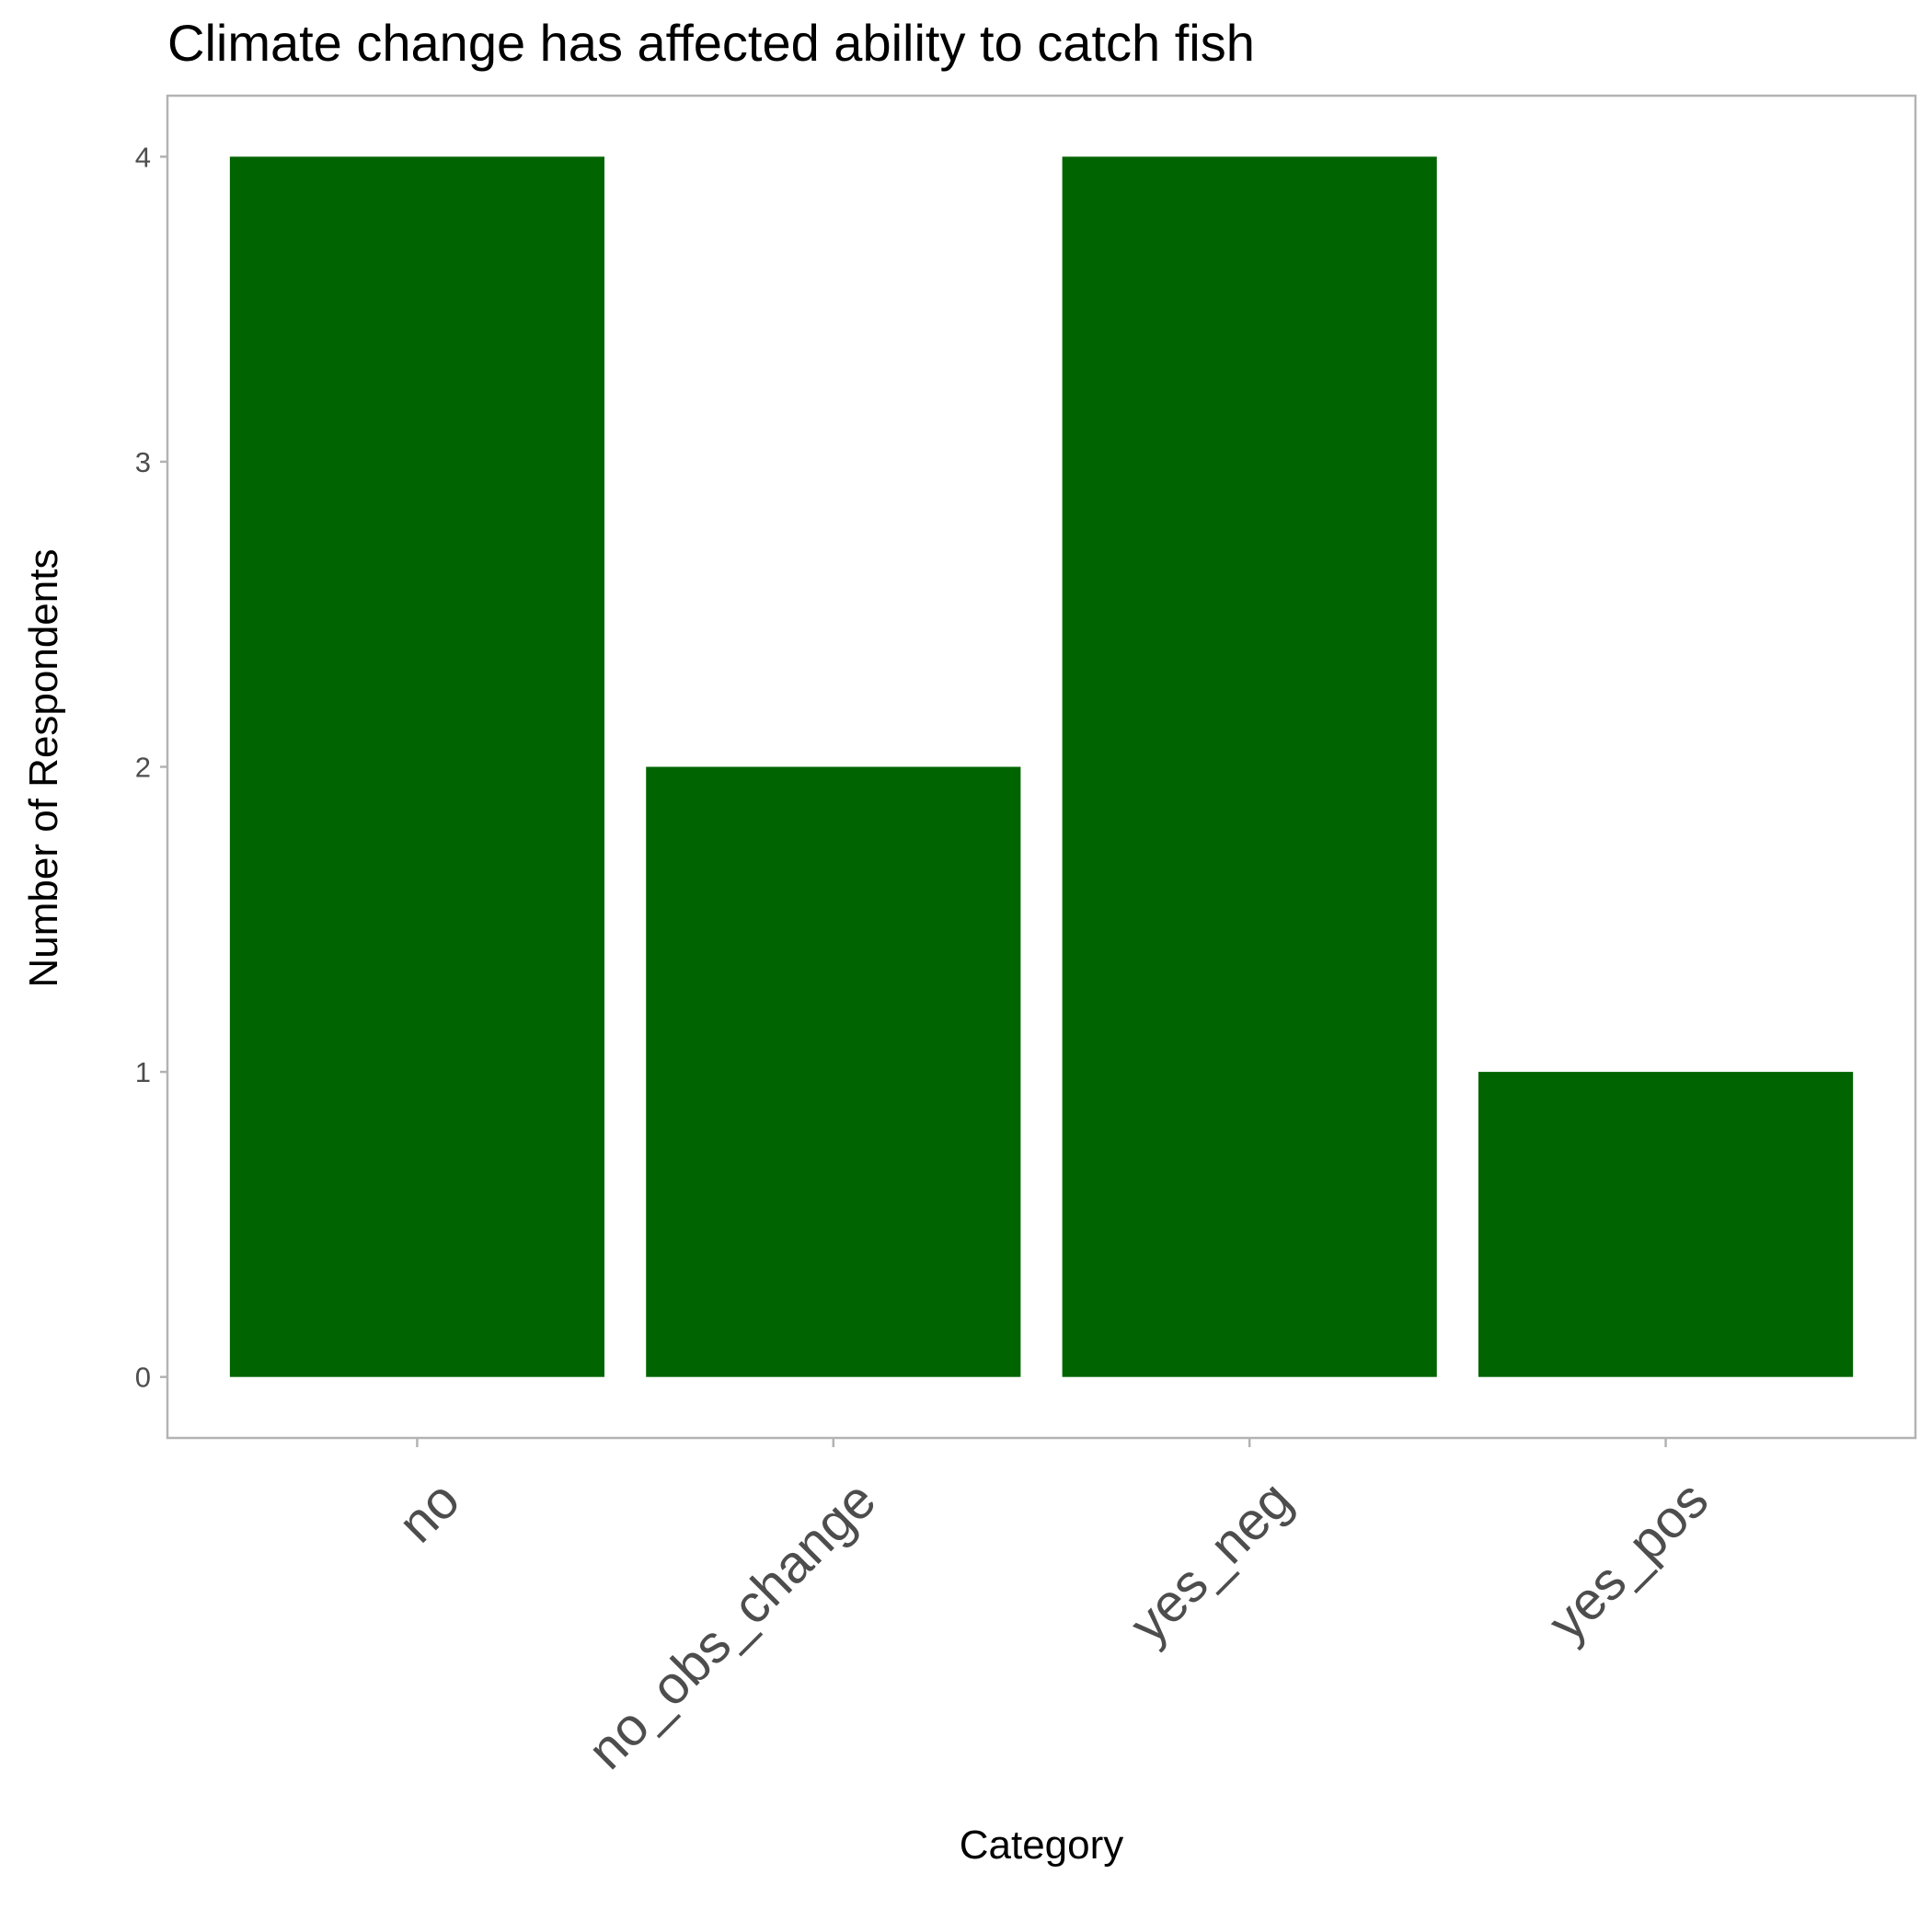 Image resolution: width=1932 pixels, height=1932 pixels. Describe the element at coordinates (1249, 766) in the screenshot. I see `bar-yes_neg` at that location.